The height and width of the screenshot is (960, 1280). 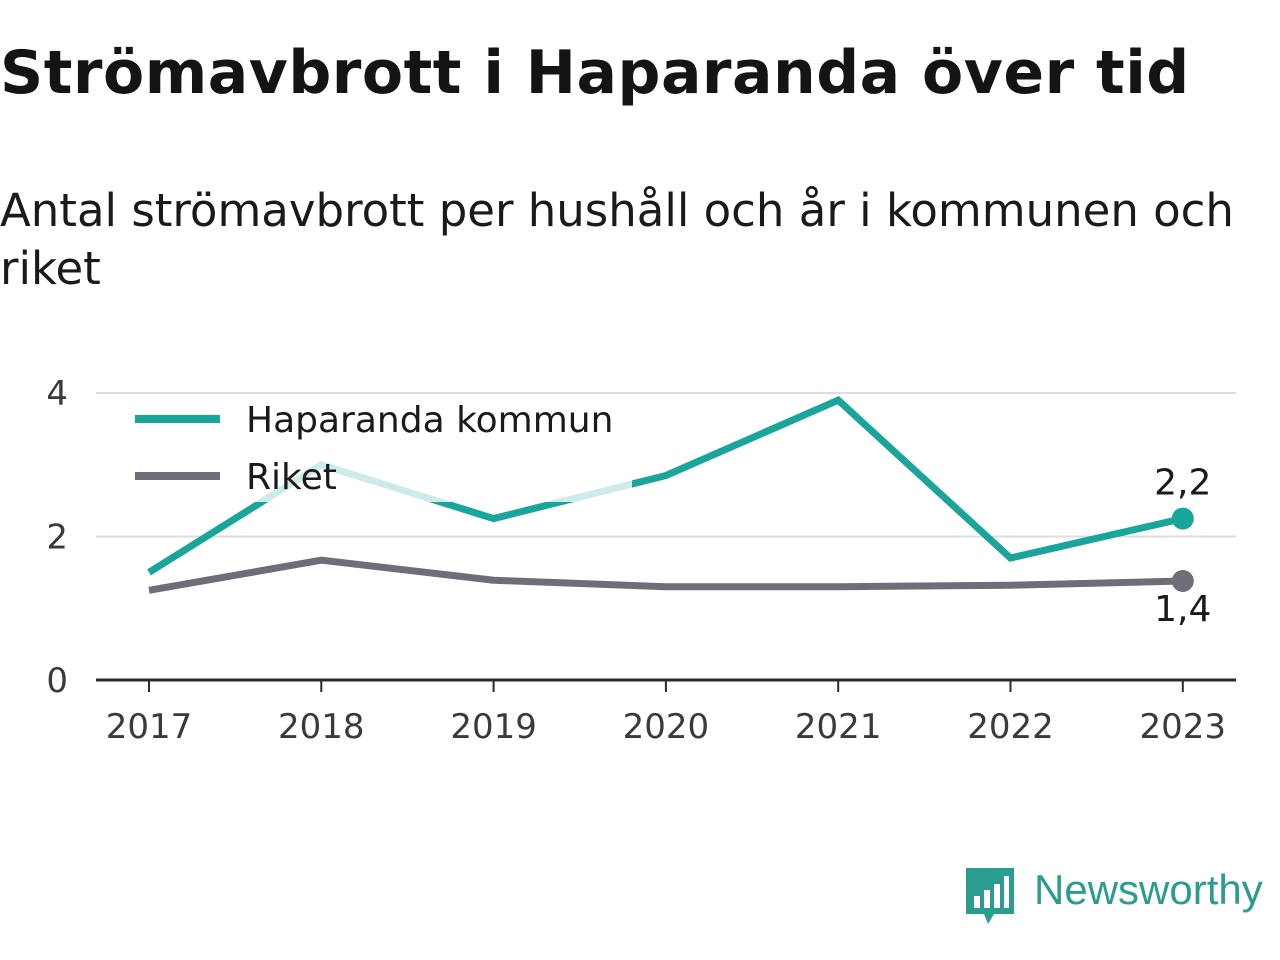 I want to click on x-tick-label: 2017, so click(x=149, y=727).